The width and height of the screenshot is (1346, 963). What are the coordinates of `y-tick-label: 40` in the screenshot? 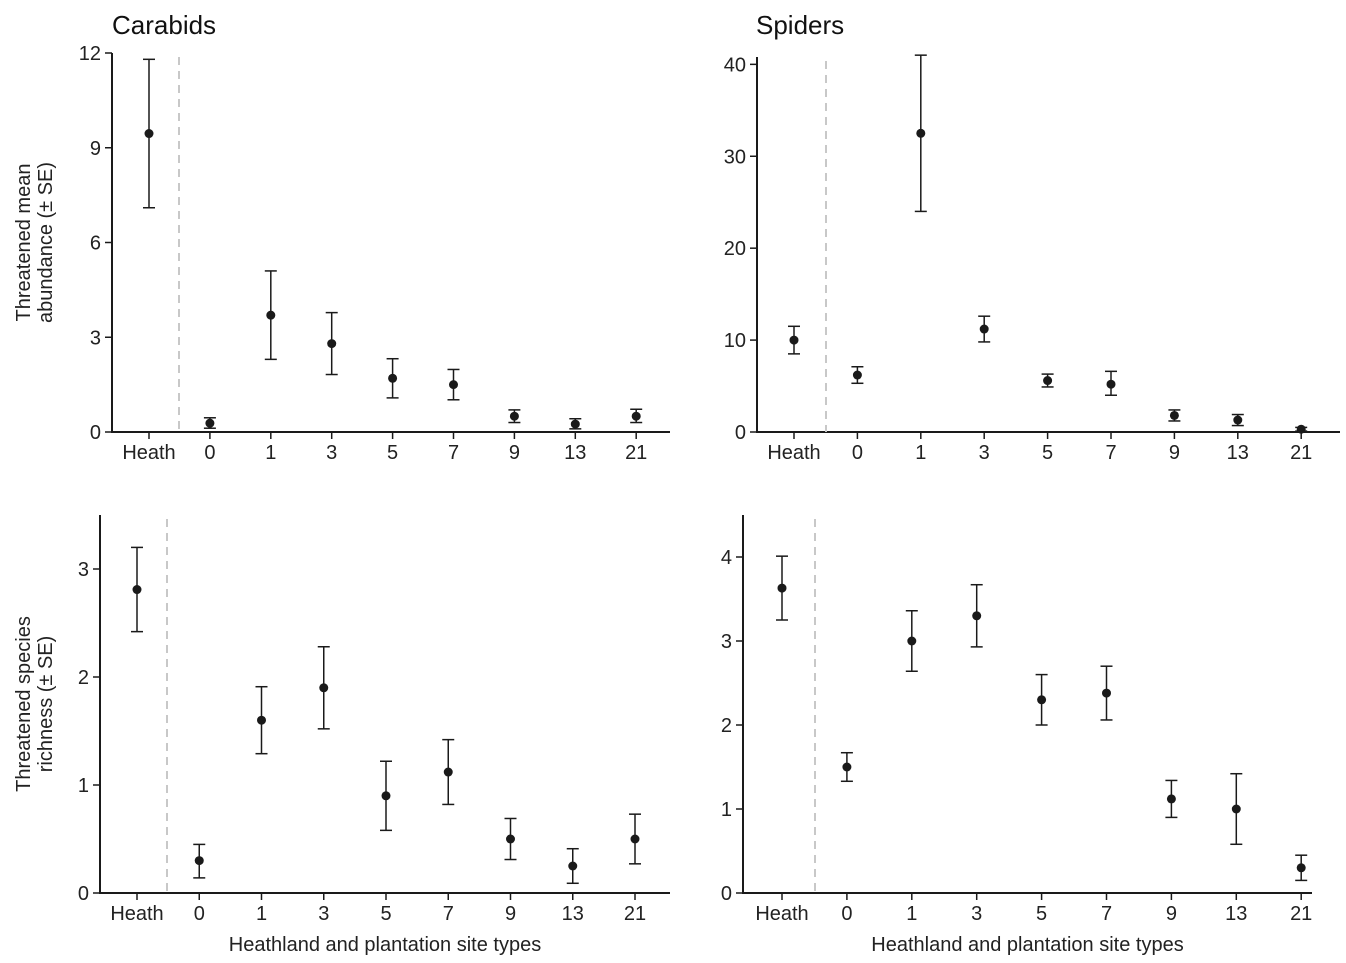 It's located at (735, 65).